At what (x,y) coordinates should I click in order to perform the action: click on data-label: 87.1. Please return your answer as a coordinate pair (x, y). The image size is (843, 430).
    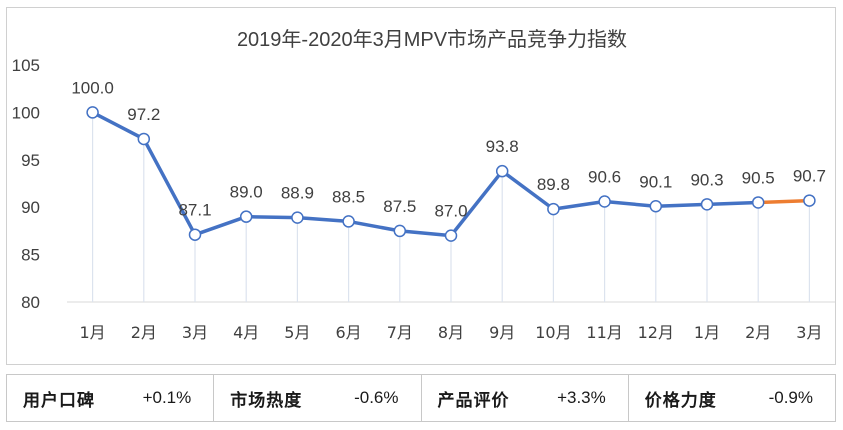
    Looking at the image, I should click on (194, 210).